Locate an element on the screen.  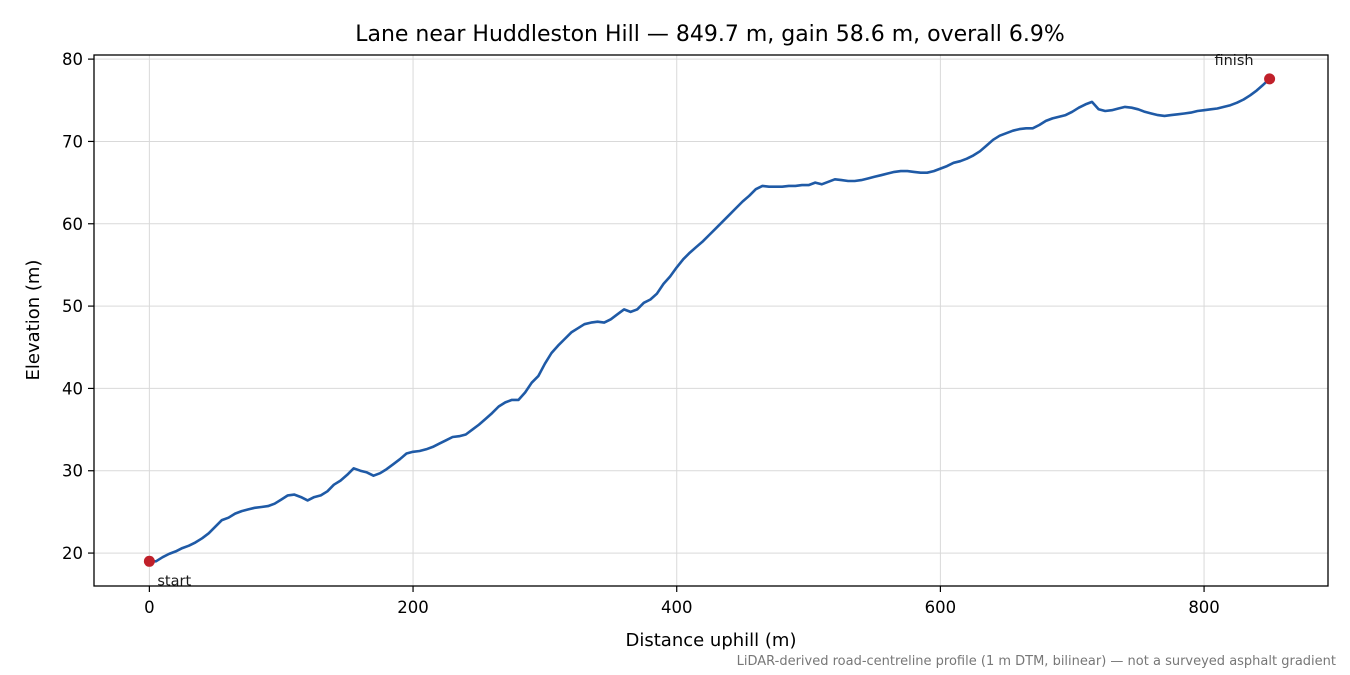
y-axis-label: Elevation (m) is located at coordinates (33, 320).